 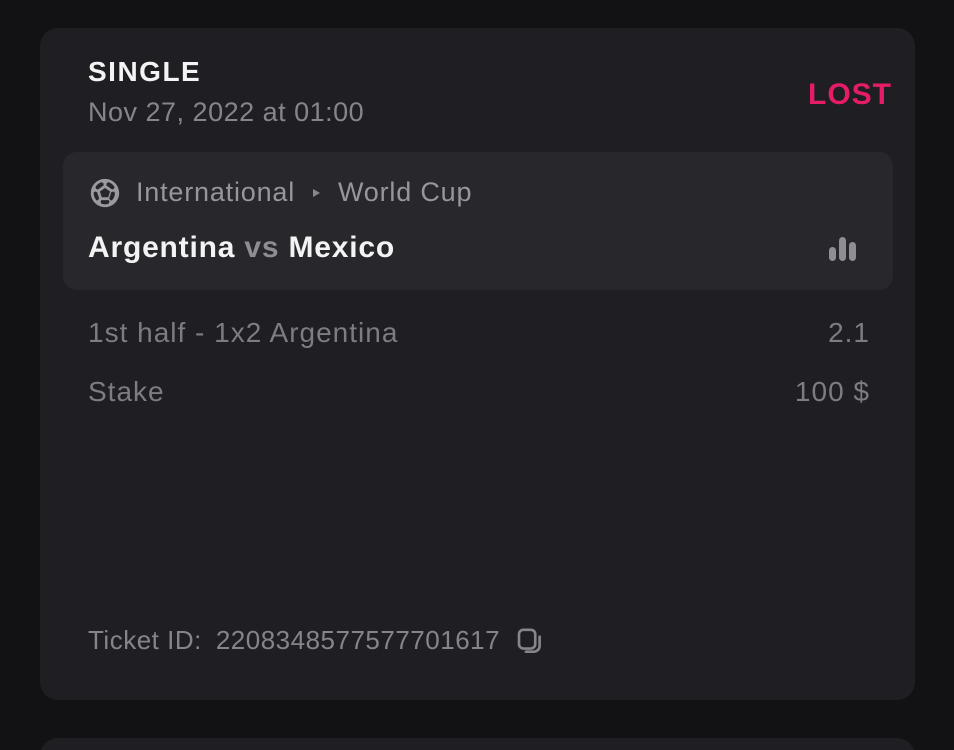 I want to click on teams-row: Argentina vs Mexico, so click(x=477, y=248).